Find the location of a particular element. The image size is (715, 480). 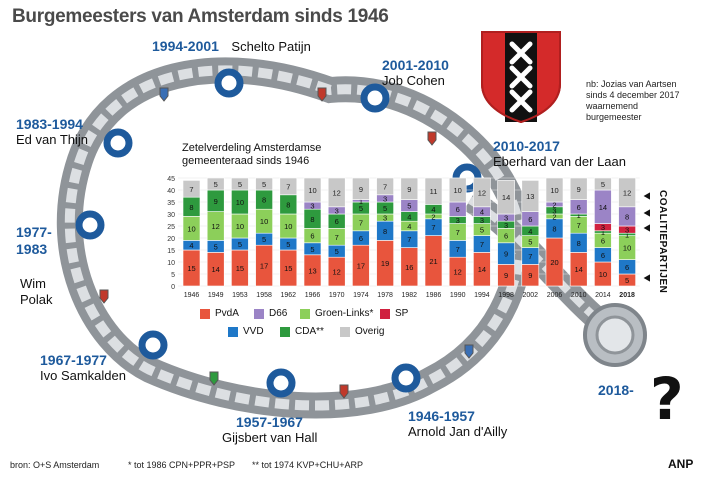

data-label: 16 is located at coordinates (409, 267).